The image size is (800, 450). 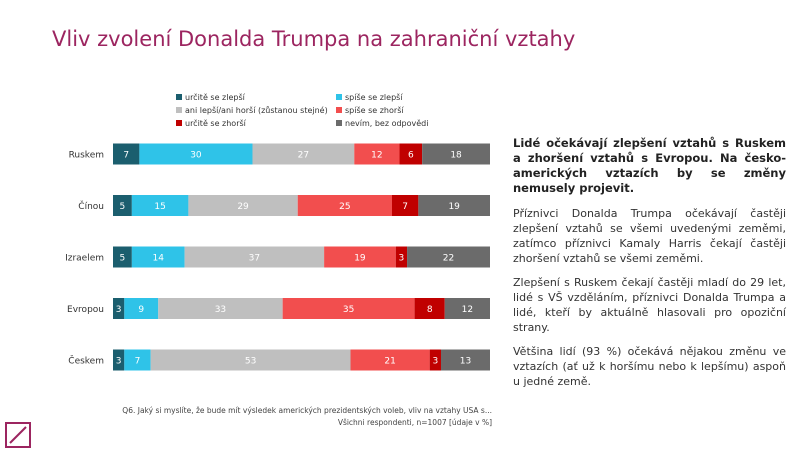 I want to click on y-tick-label: Českem, so click(x=86, y=361).